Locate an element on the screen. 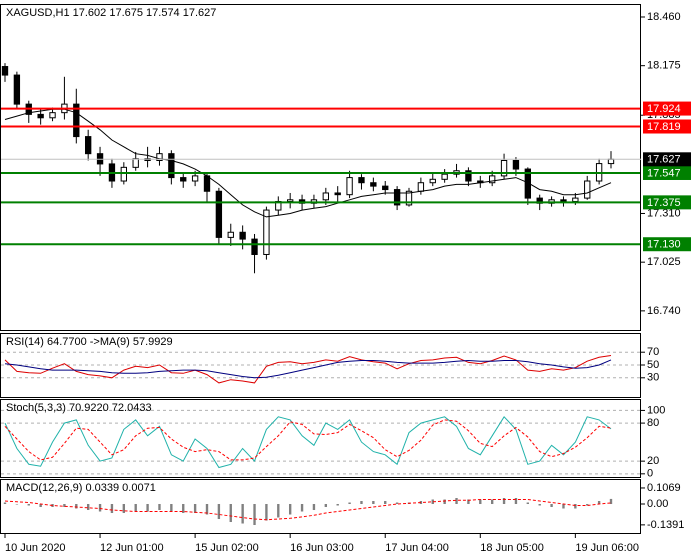  y-tick-label: 70 is located at coordinates (653, 352).